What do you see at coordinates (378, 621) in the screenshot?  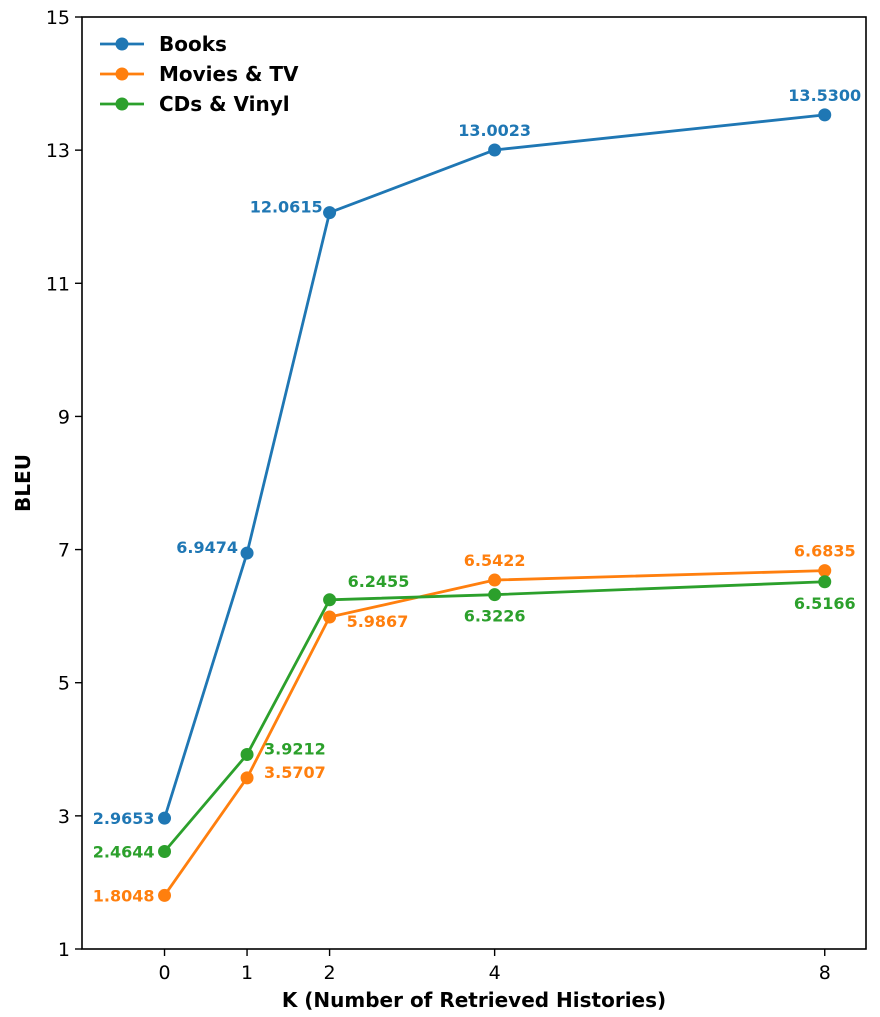 I see `data-label: 5.9867` at bounding box center [378, 621].